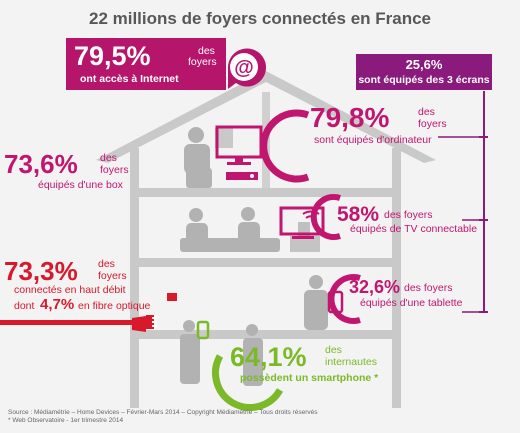 Image resolution: width=520 pixels, height=433 pixels. I want to click on cable-icon, so click(88, 312).